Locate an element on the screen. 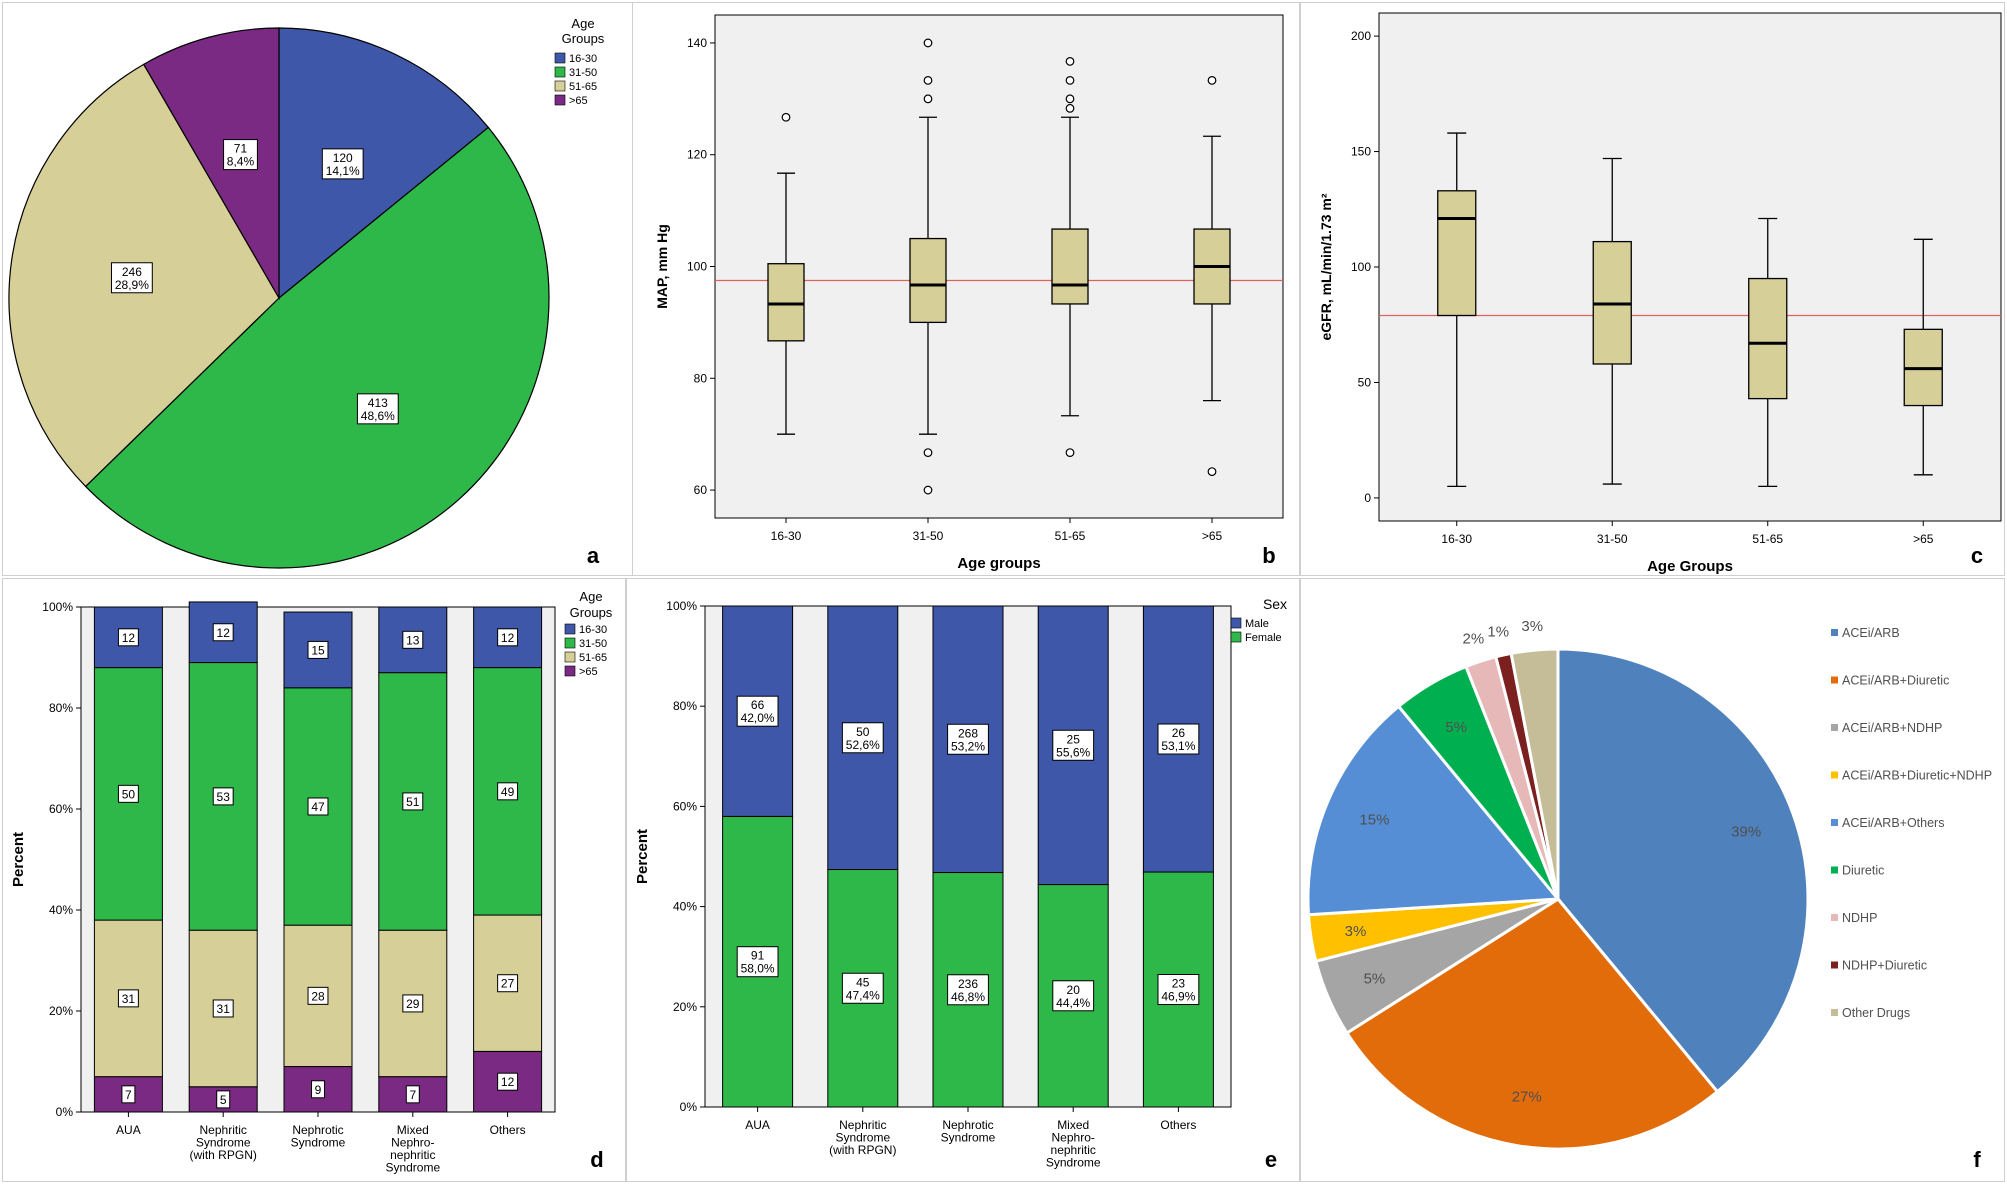 The height and width of the screenshot is (1184, 2007). y-tick-label: 60% is located at coordinates (61, 809).